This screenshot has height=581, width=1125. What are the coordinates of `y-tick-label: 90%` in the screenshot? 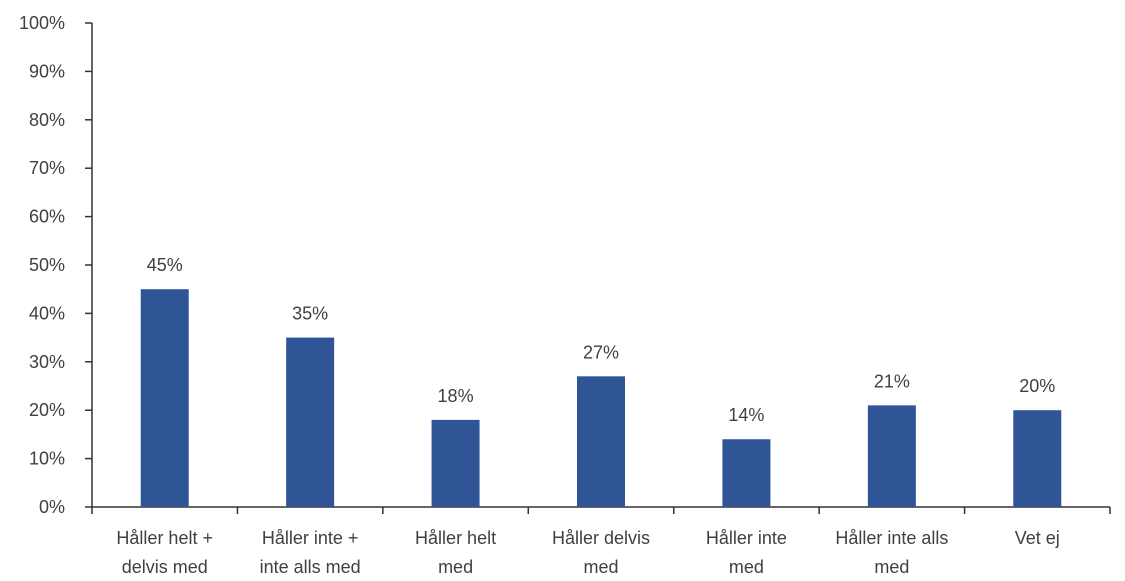 It's located at (47, 71).